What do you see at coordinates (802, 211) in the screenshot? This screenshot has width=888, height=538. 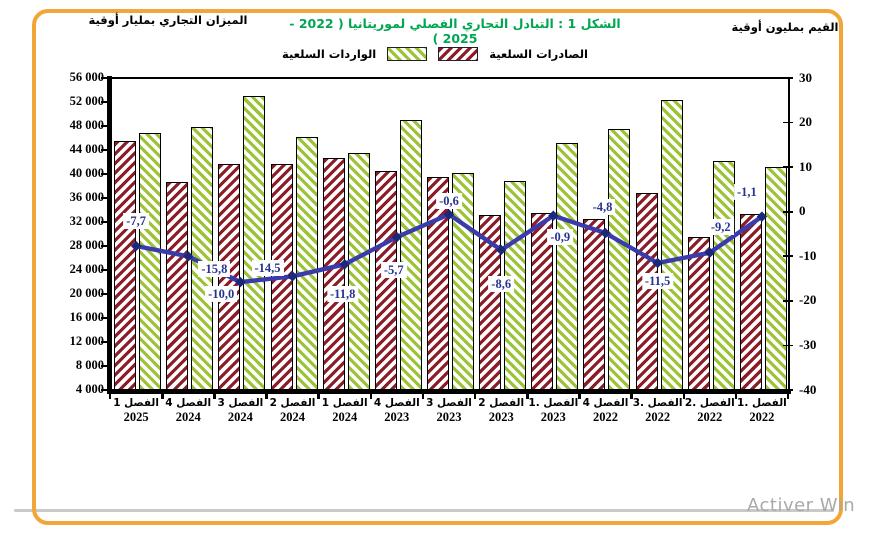 I see `right-axis-tick-label: 0` at bounding box center [802, 211].